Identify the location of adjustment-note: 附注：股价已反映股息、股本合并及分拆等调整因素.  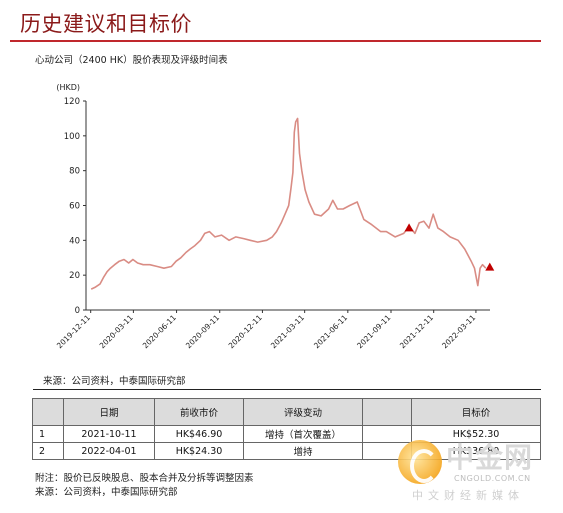
(144, 478).